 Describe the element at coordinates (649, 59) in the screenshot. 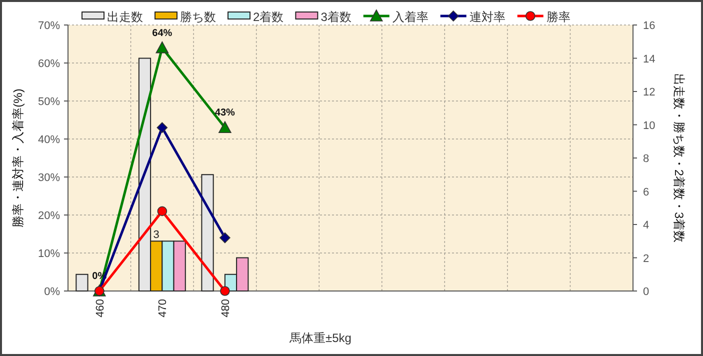

I see `y2-tick-label: 14` at that location.